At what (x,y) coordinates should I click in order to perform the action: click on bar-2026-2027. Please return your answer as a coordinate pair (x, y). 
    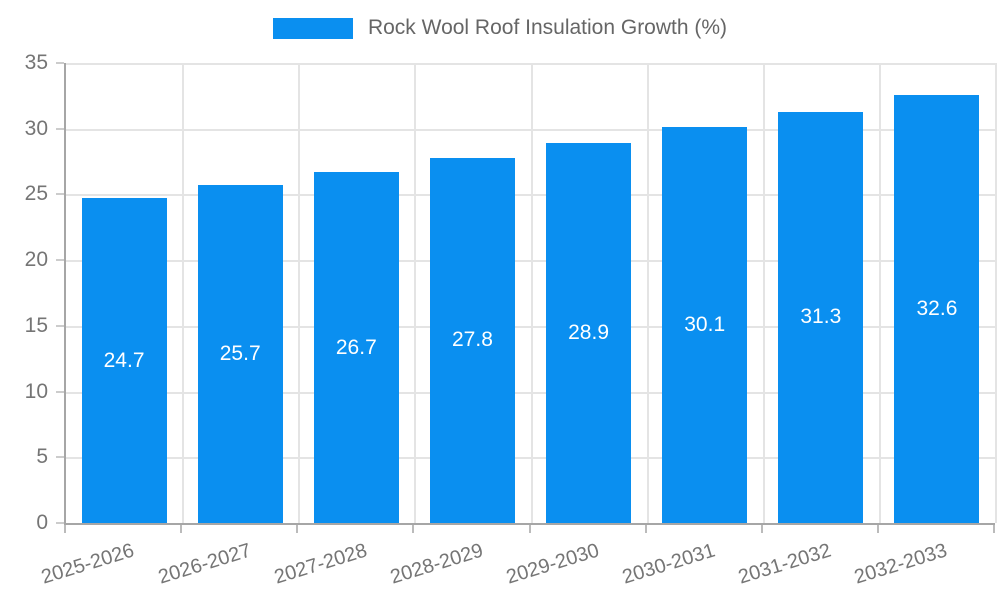
    Looking at the image, I should click on (240, 354).